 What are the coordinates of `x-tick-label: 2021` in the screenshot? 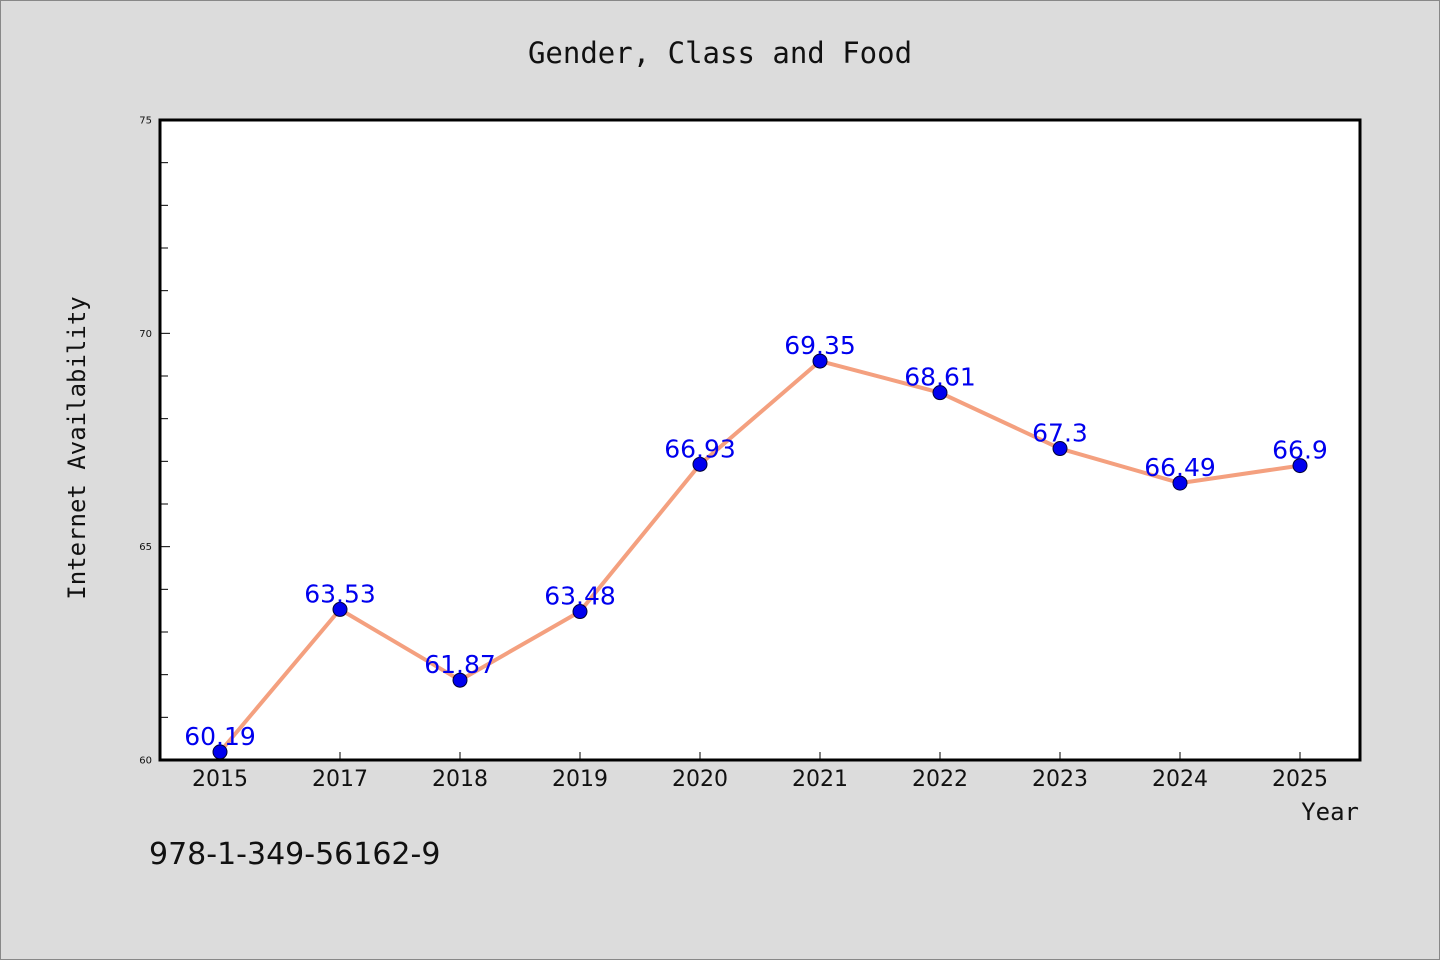 It's located at (820, 779).